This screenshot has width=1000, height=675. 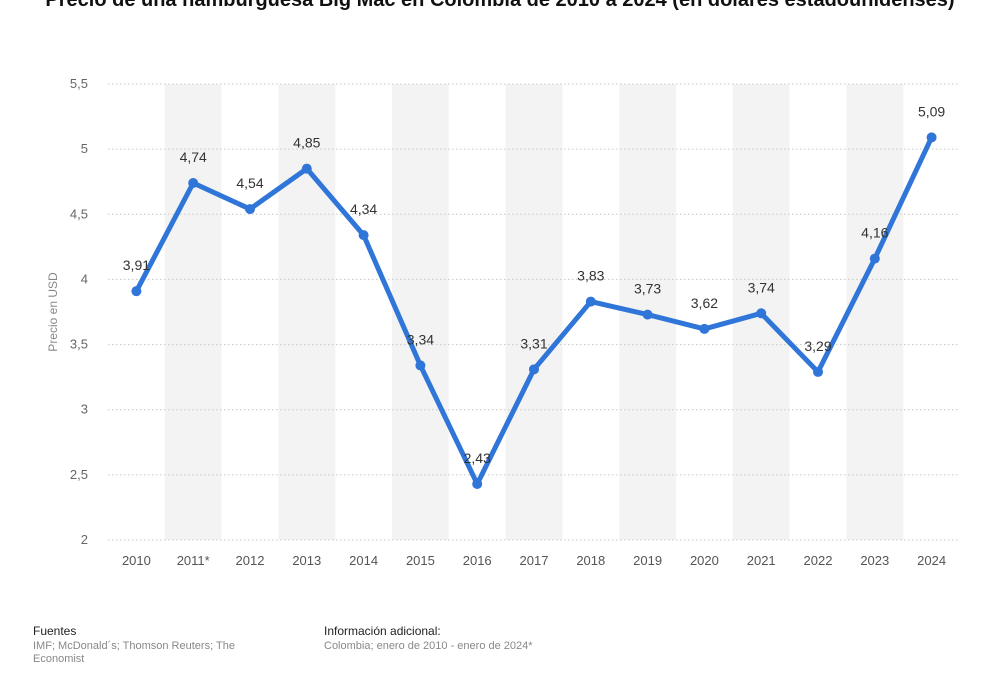 What do you see at coordinates (382, 631) in the screenshot?
I see `info-heading: Información adicional:` at bounding box center [382, 631].